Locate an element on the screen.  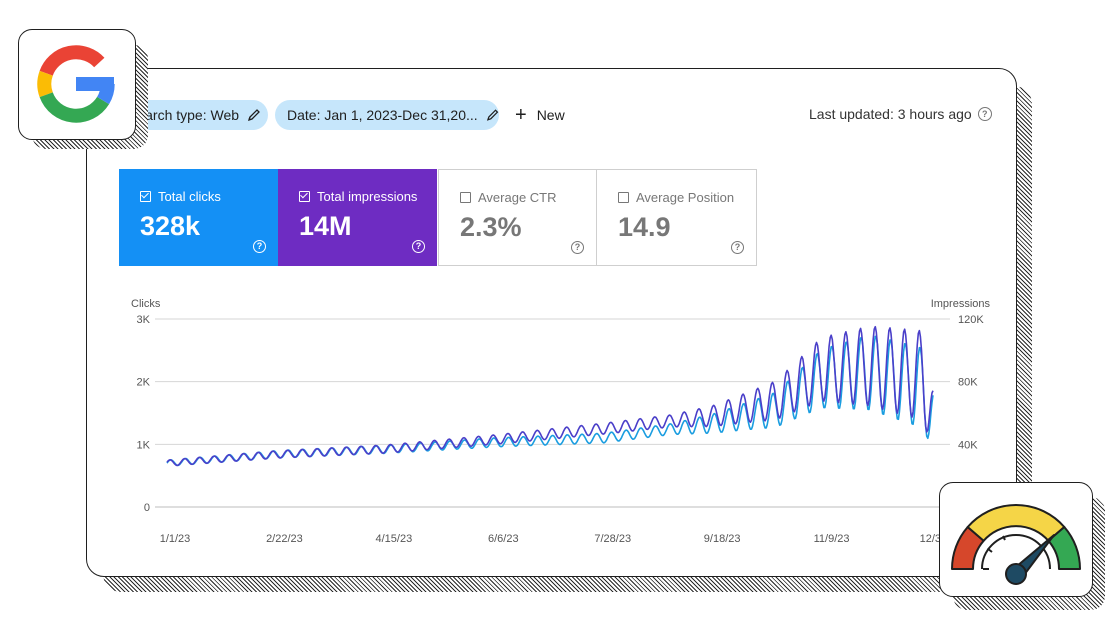
google-g-logo-icon is located at coordinates (76, 84).